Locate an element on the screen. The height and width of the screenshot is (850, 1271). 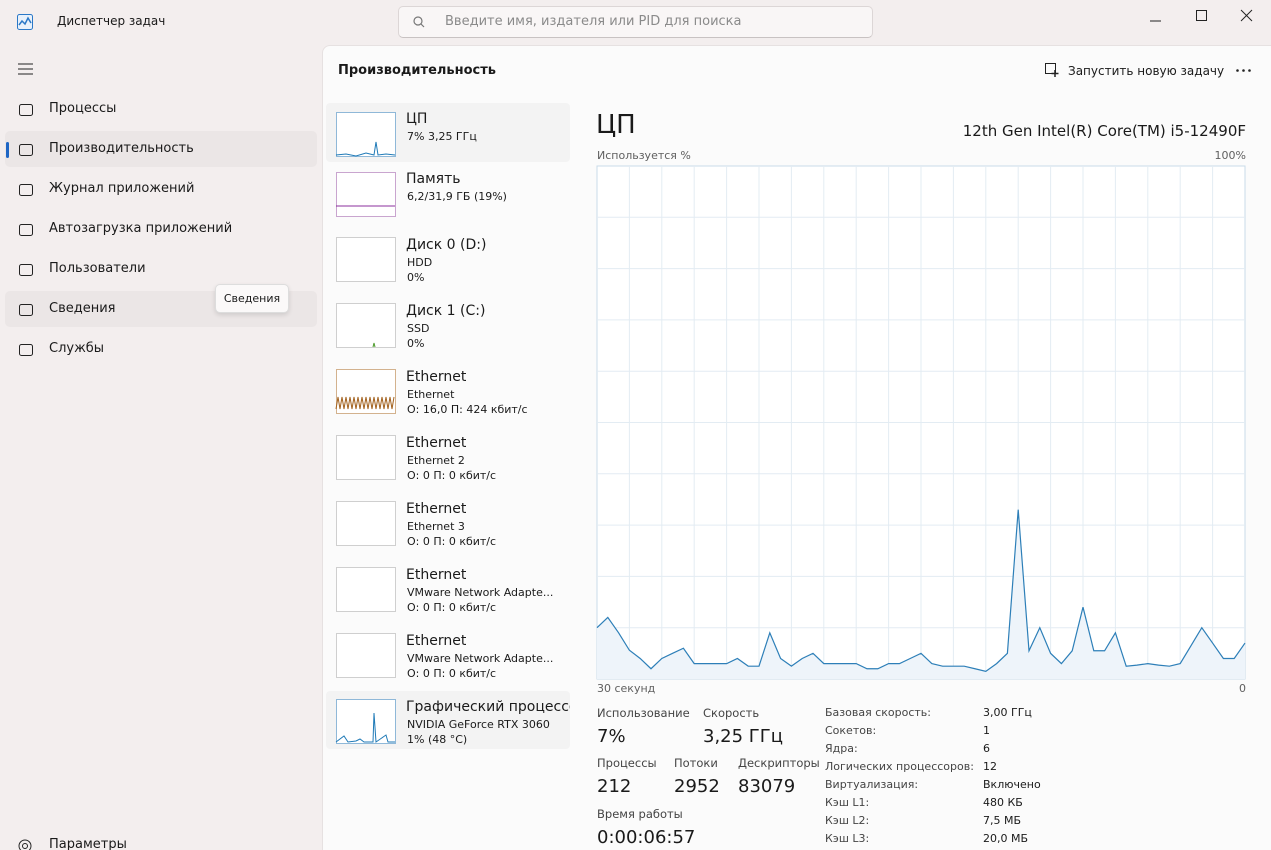
spec-value: 7,5 МБ is located at coordinates (1002, 820).